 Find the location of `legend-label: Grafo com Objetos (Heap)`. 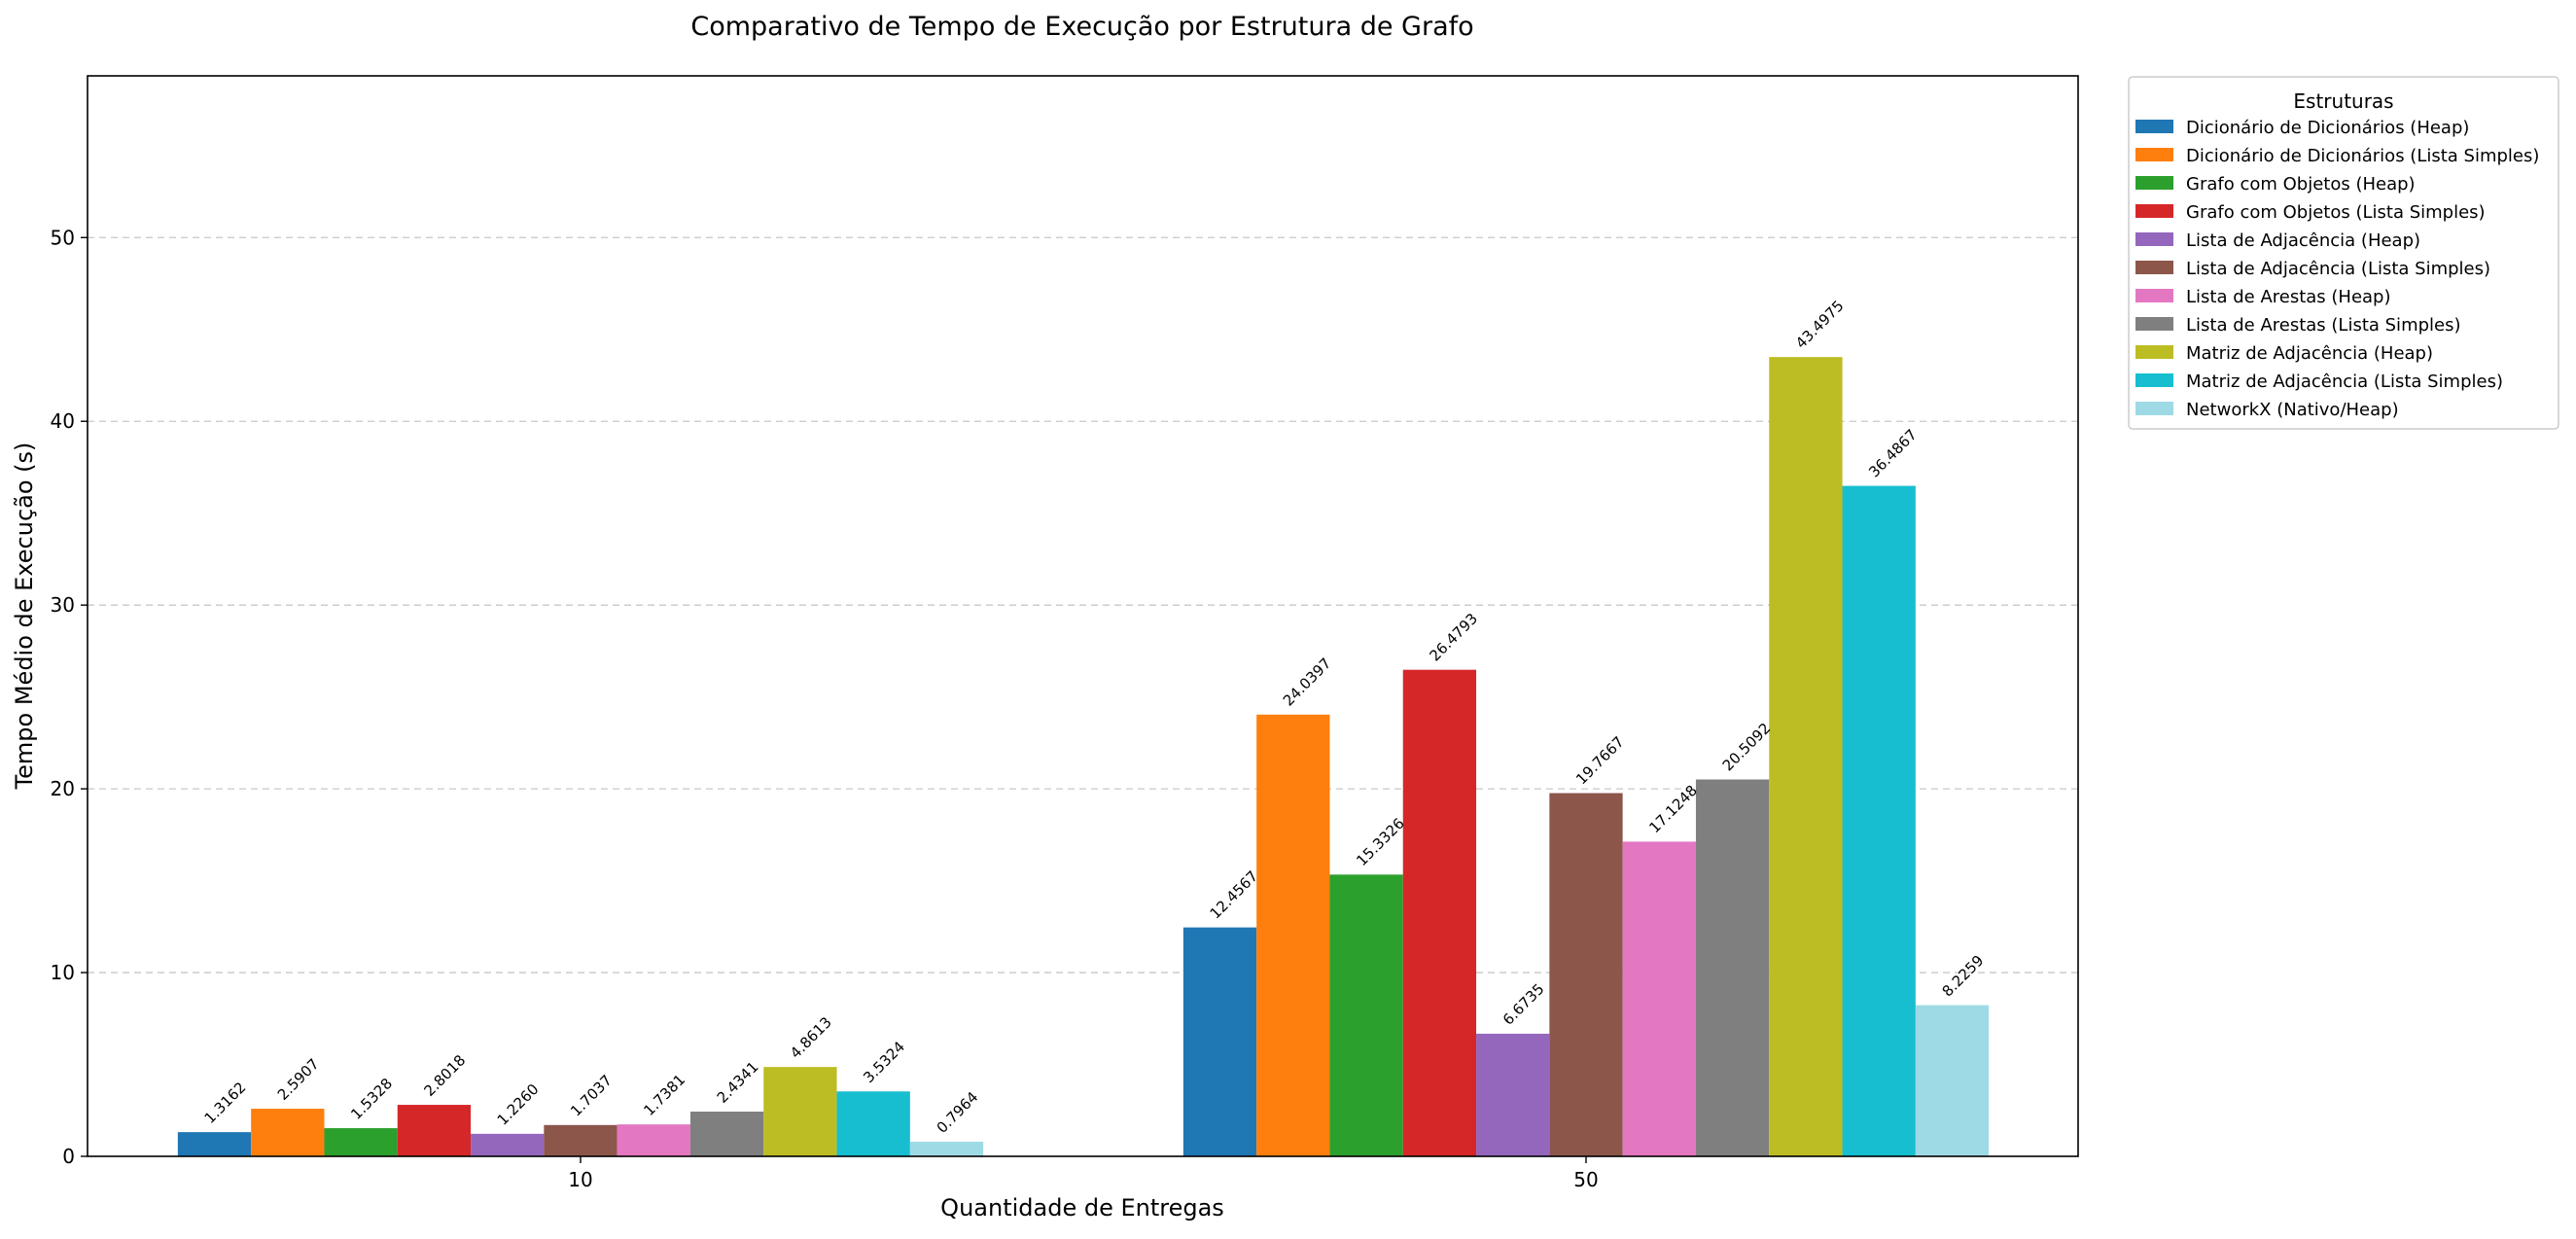

legend-label: Grafo com Objetos (Heap) is located at coordinates (2301, 185).